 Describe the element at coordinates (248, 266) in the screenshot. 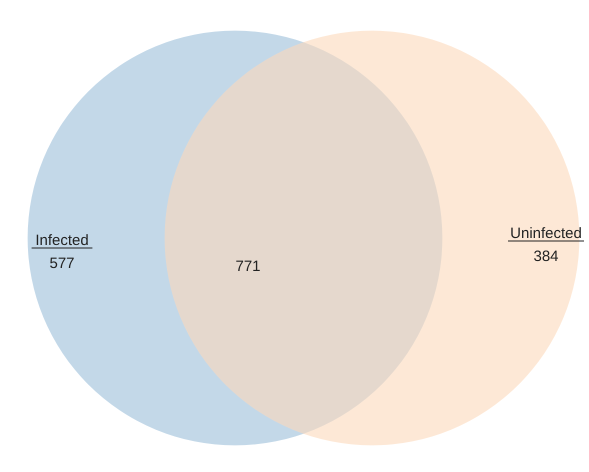

I see `data-label: 771` at that location.